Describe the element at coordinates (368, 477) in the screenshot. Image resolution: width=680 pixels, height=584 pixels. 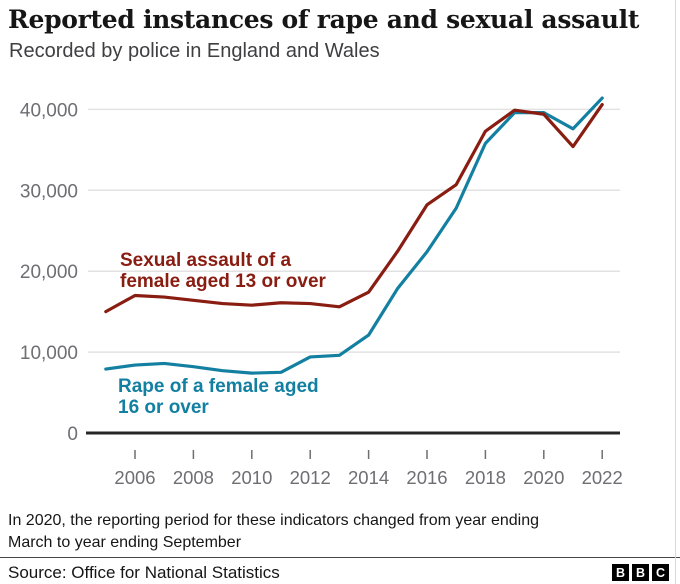
I see `x-tick-label: 2014` at that location.